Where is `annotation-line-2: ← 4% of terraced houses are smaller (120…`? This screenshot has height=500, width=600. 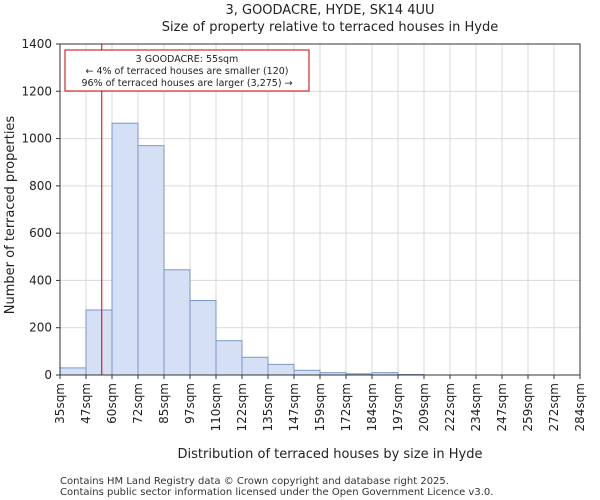 annotation-line-2: ← 4% of terraced houses are smaller (120… is located at coordinates (186, 71).